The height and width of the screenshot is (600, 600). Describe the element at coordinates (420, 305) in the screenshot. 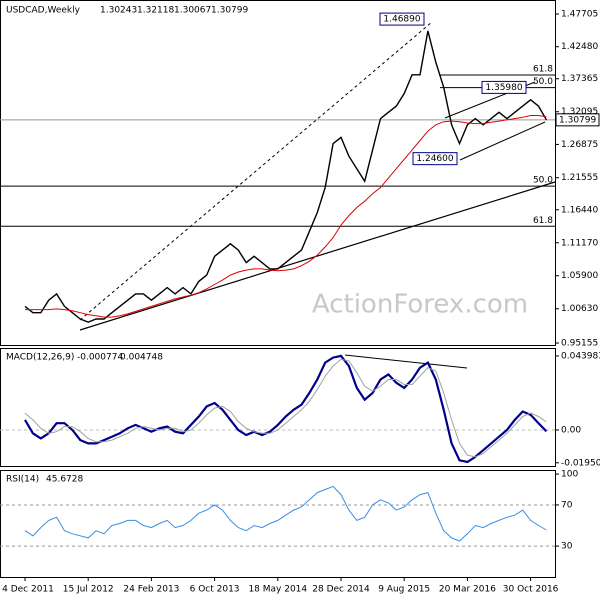

I see `watermark: ActionForex.com` at that location.